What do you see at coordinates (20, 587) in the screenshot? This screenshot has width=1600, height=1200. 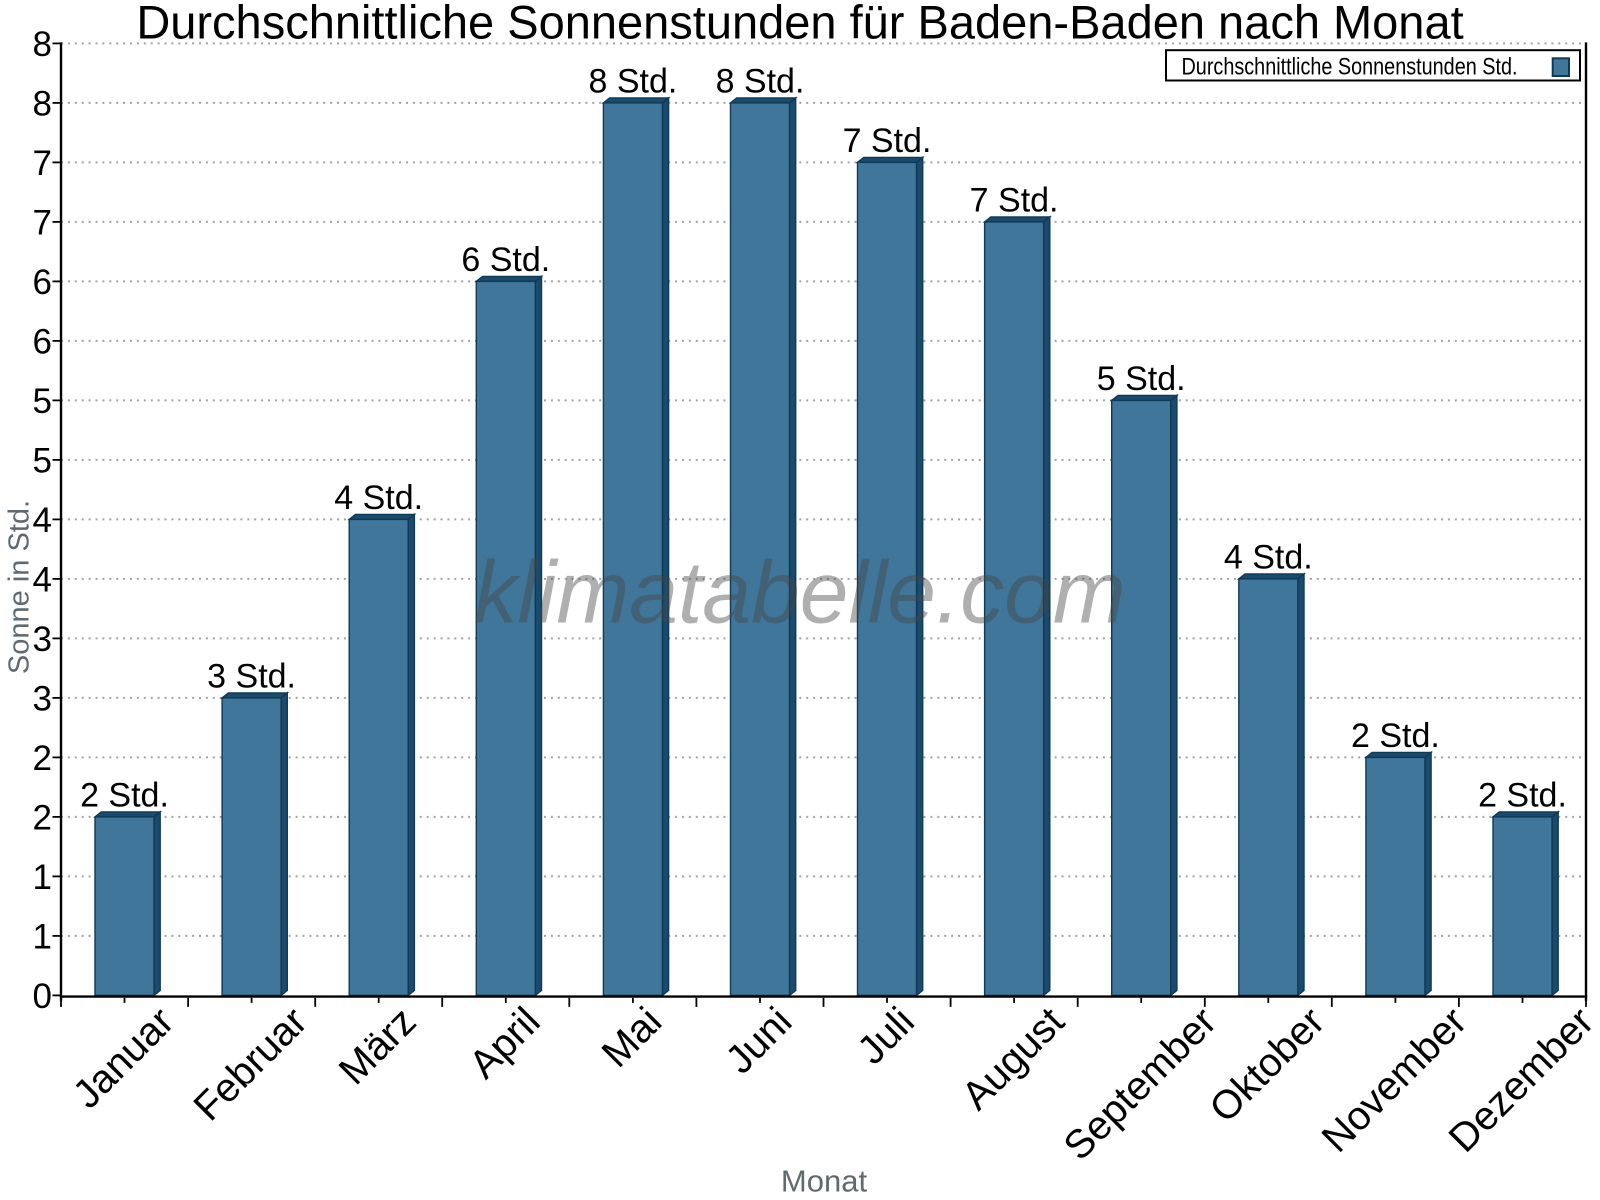 I see `svg-text: Sonne in Std.` at bounding box center [20, 587].